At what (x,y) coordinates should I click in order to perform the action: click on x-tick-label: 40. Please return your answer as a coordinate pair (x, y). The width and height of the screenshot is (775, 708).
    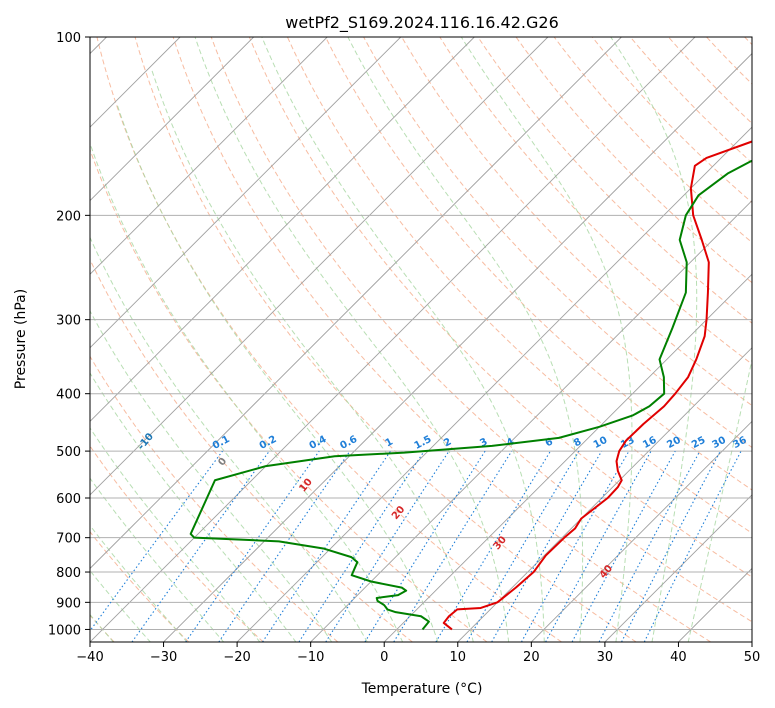
    Looking at the image, I should click on (678, 657).